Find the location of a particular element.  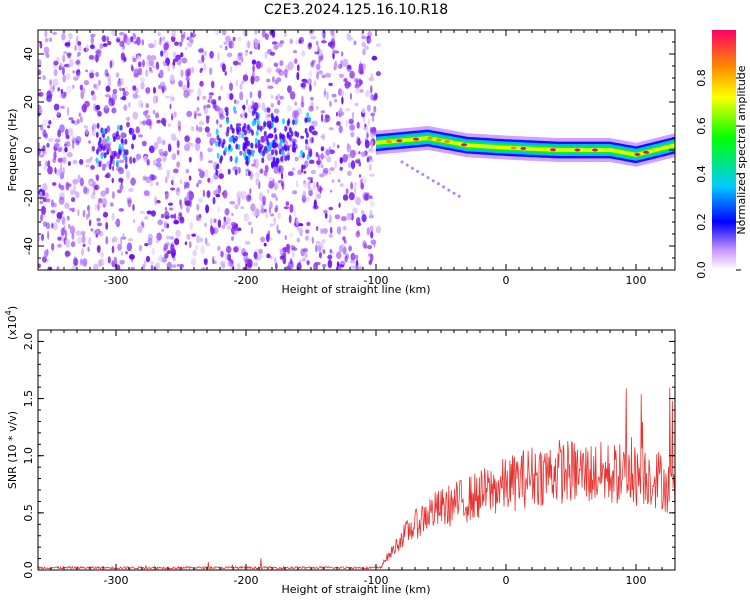

spectrogram-signal-band is located at coordinates (525, 146).